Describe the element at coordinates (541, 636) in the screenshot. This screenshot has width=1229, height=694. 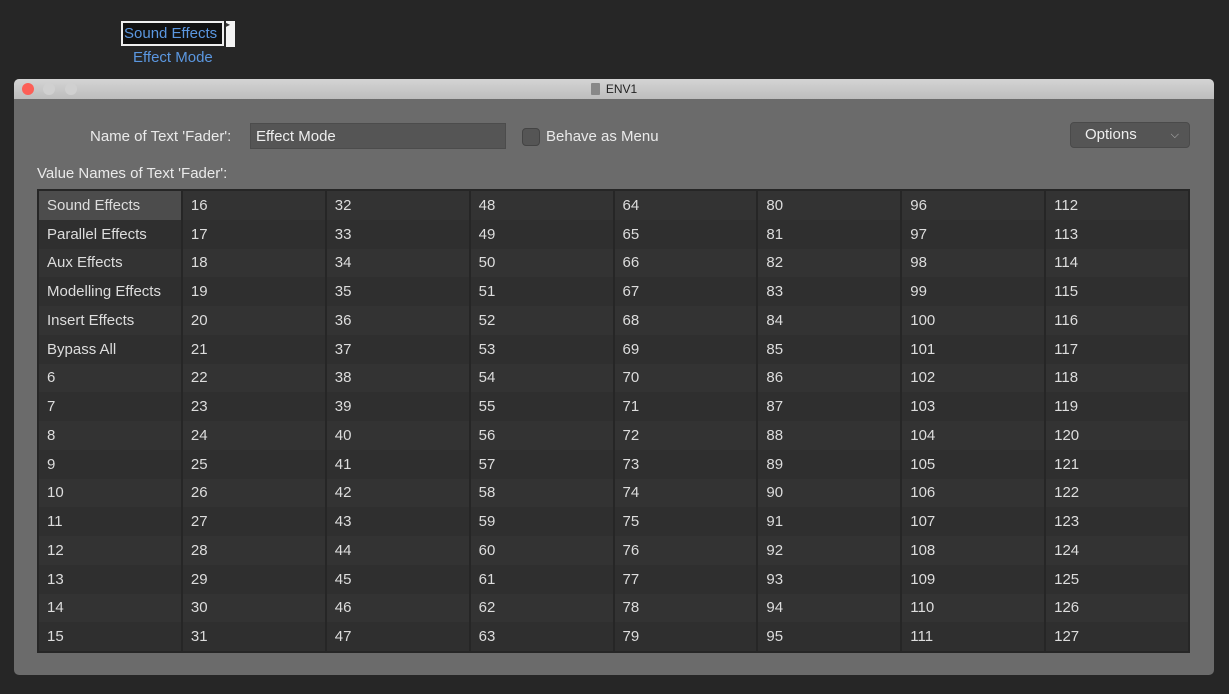
I see `value-name-cell: 63` at that location.